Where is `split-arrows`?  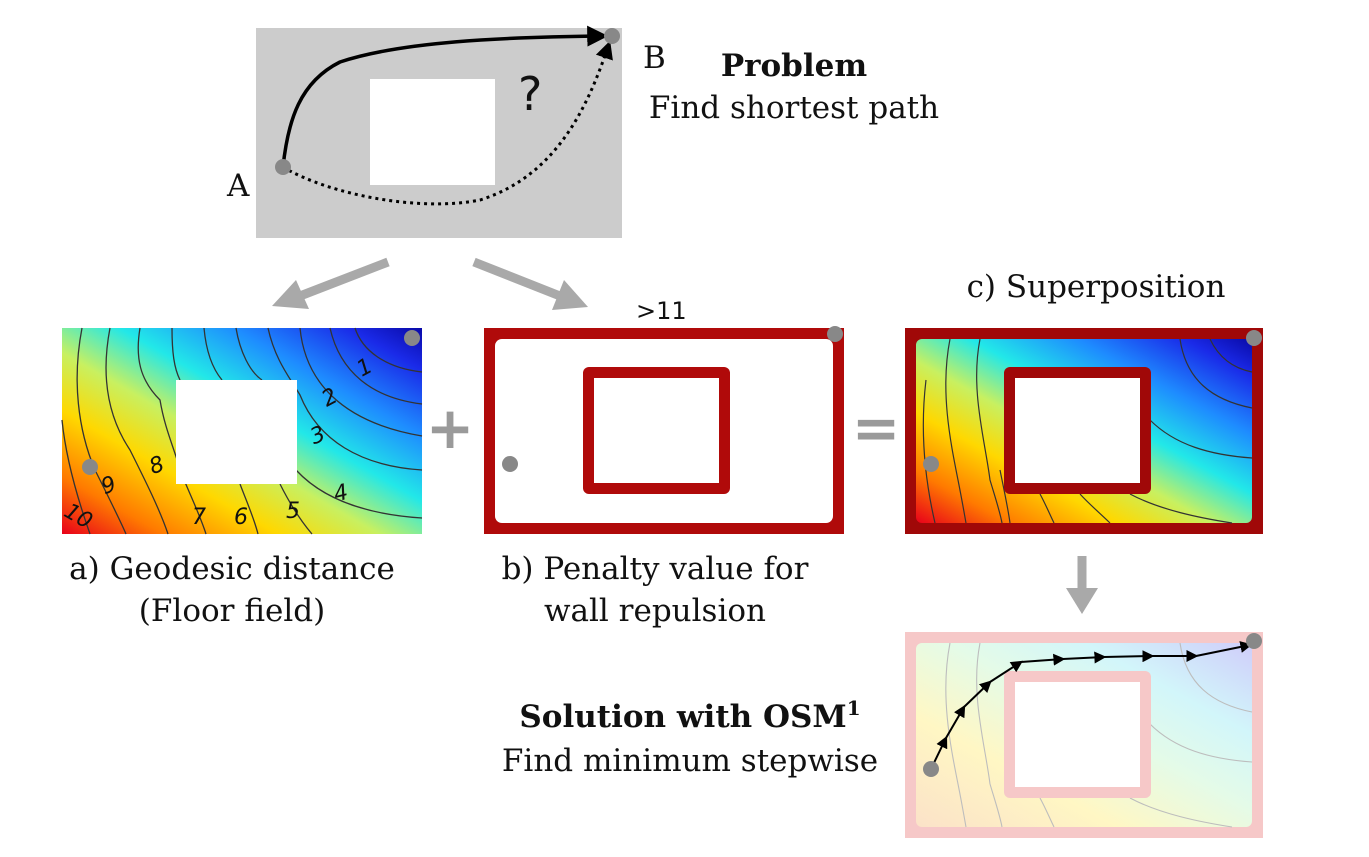
split-arrows is located at coordinates (430, 283).